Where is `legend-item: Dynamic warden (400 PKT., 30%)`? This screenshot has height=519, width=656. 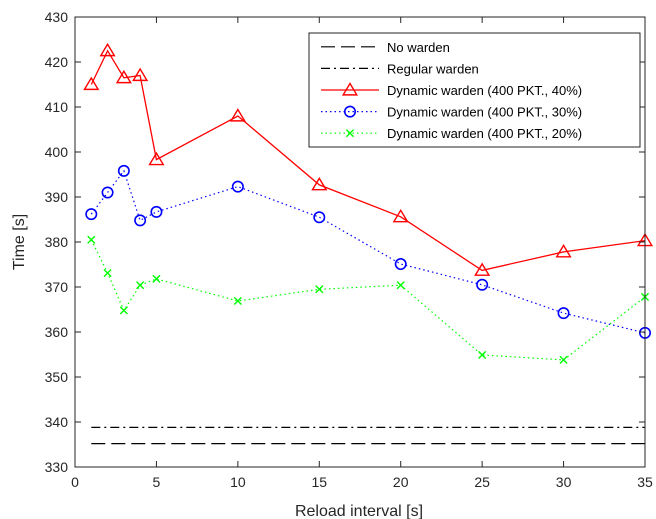
legend-item: Dynamic warden (400 PKT., 30%) is located at coordinates (451, 112).